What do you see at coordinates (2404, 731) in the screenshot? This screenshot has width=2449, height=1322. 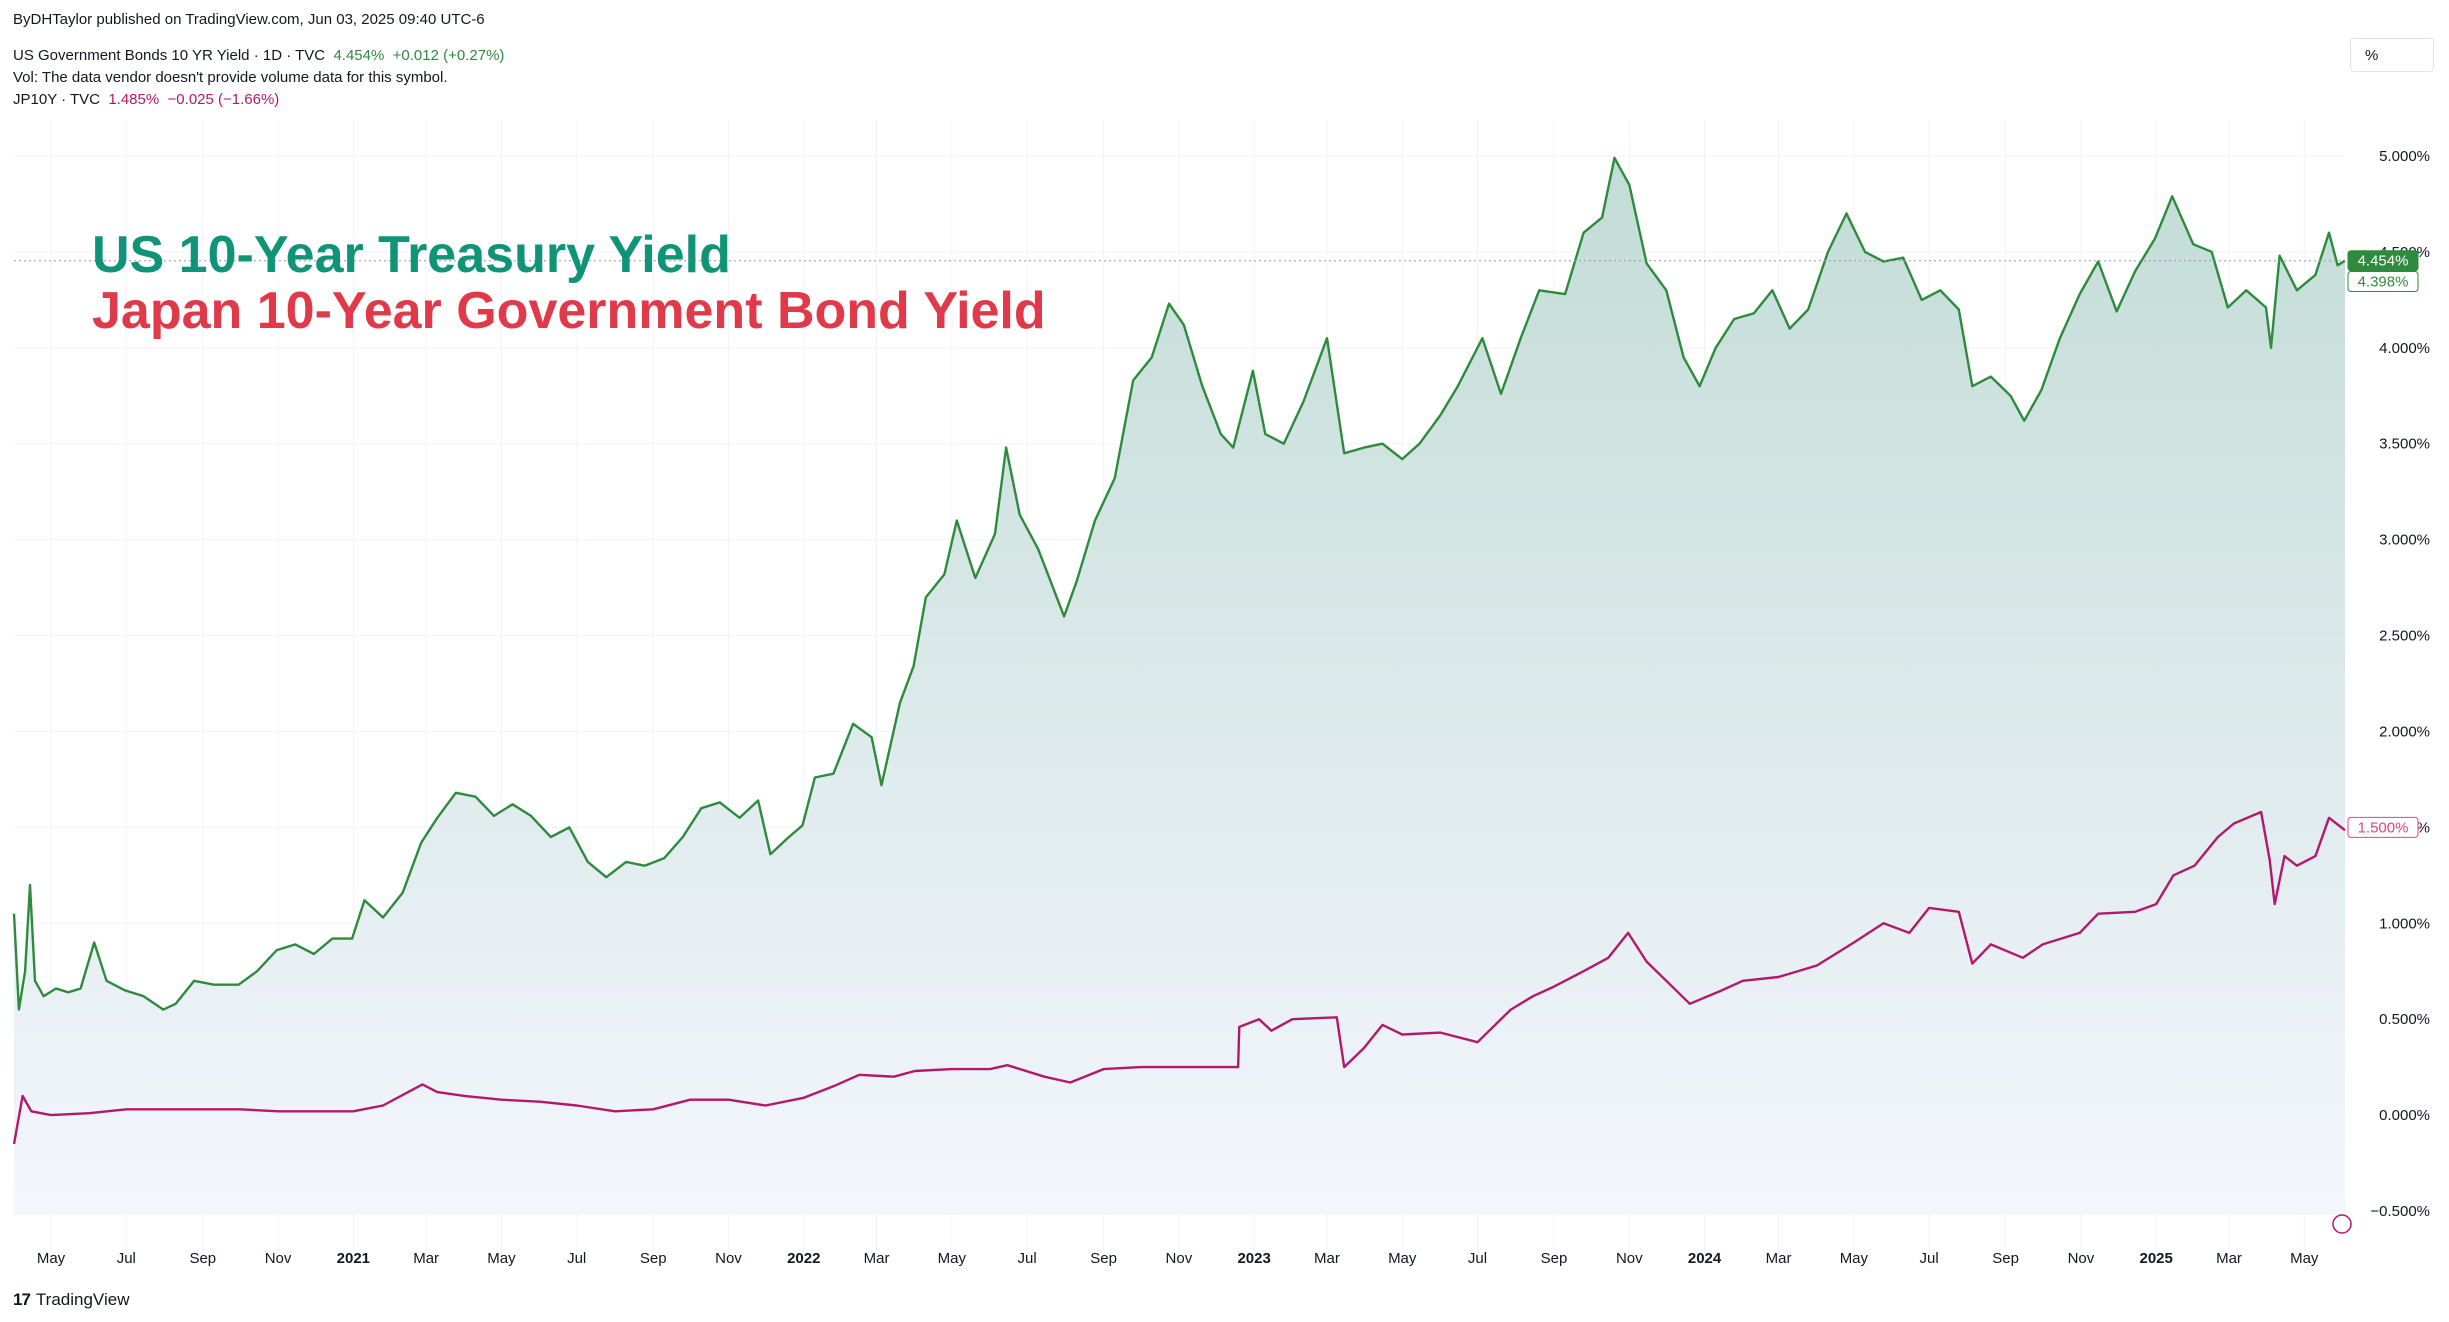 I see `y-tick-label: 2.000%` at bounding box center [2404, 731].